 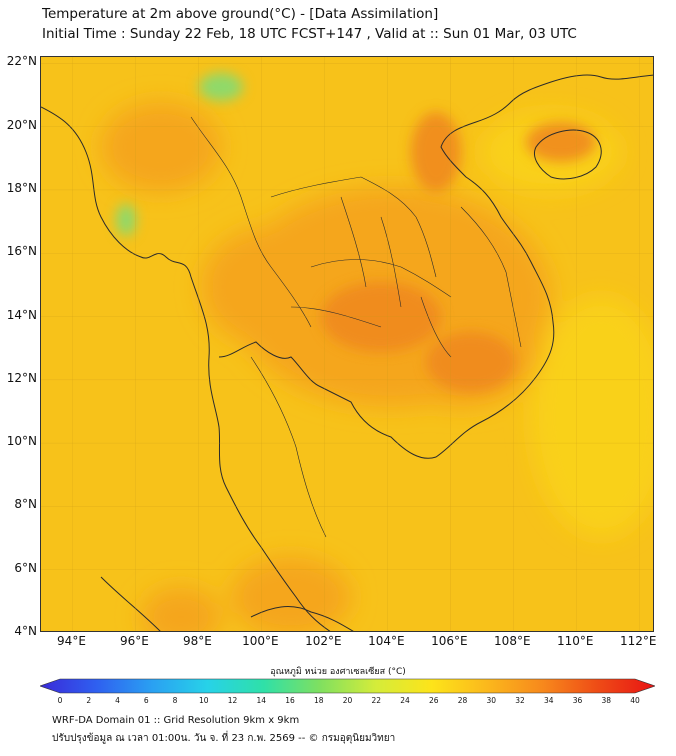 What do you see at coordinates (338, 672) in the screenshot?
I see `colorbar-title: อุณหภูมิ หน่วย องศาเซลเซียส (°C)` at bounding box center [338, 672].